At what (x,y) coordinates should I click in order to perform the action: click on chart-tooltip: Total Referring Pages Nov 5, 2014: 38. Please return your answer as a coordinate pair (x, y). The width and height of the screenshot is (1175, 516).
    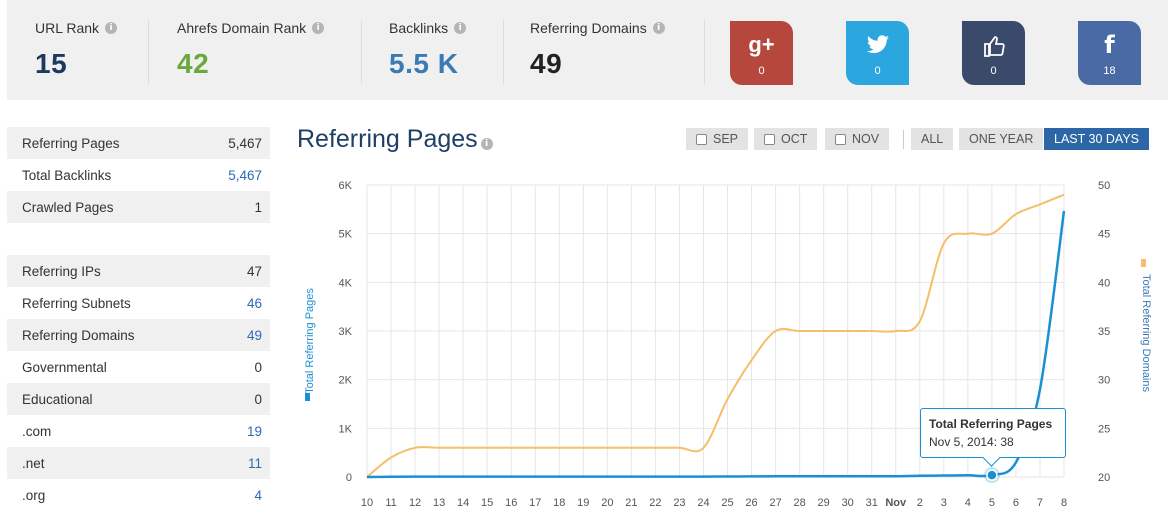
    Looking at the image, I should click on (993, 433).